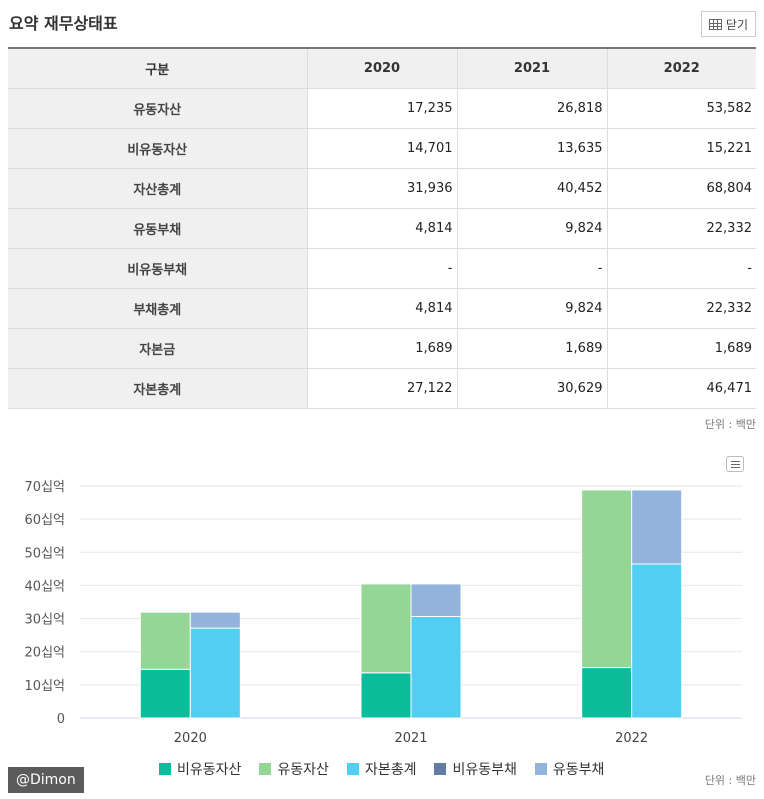 The height and width of the screenshot is (799, 764). I want to click on row-label: 자본총계, so click(157, 388).